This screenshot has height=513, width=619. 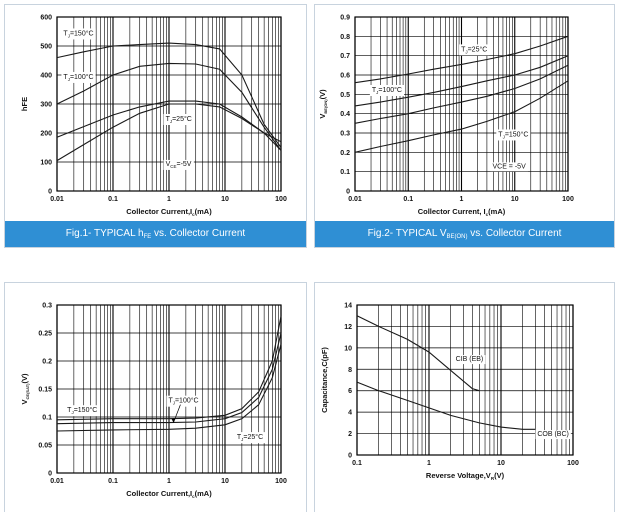 What do you see at coordinates (350, 434) in the screenshot?
I see `fig4-ytick-label: 2` at bounding box center [350, 434].